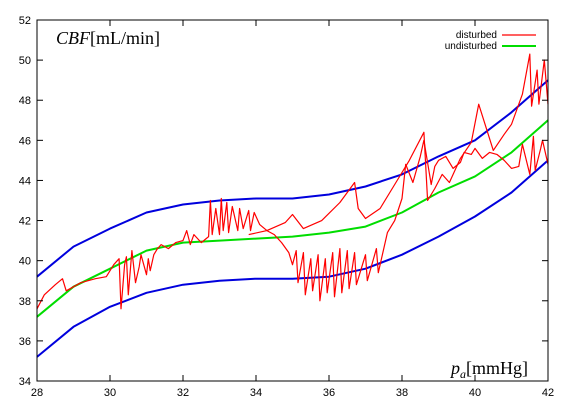 This screenshot has width=572, height=416. Describe the element at coordinates (454, 368) in the screenshot. I see `x-axis-variable: p` at that location.